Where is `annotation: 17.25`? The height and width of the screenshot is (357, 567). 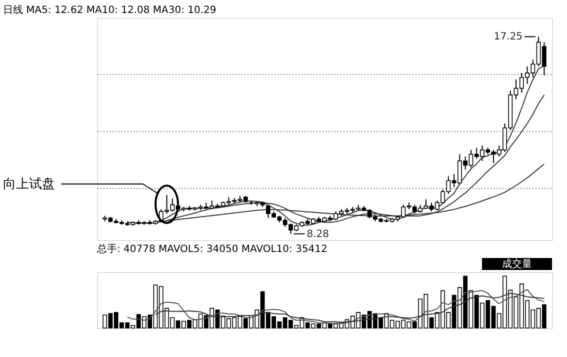
annotation: 17.25 is located at coordinates (508, 37).